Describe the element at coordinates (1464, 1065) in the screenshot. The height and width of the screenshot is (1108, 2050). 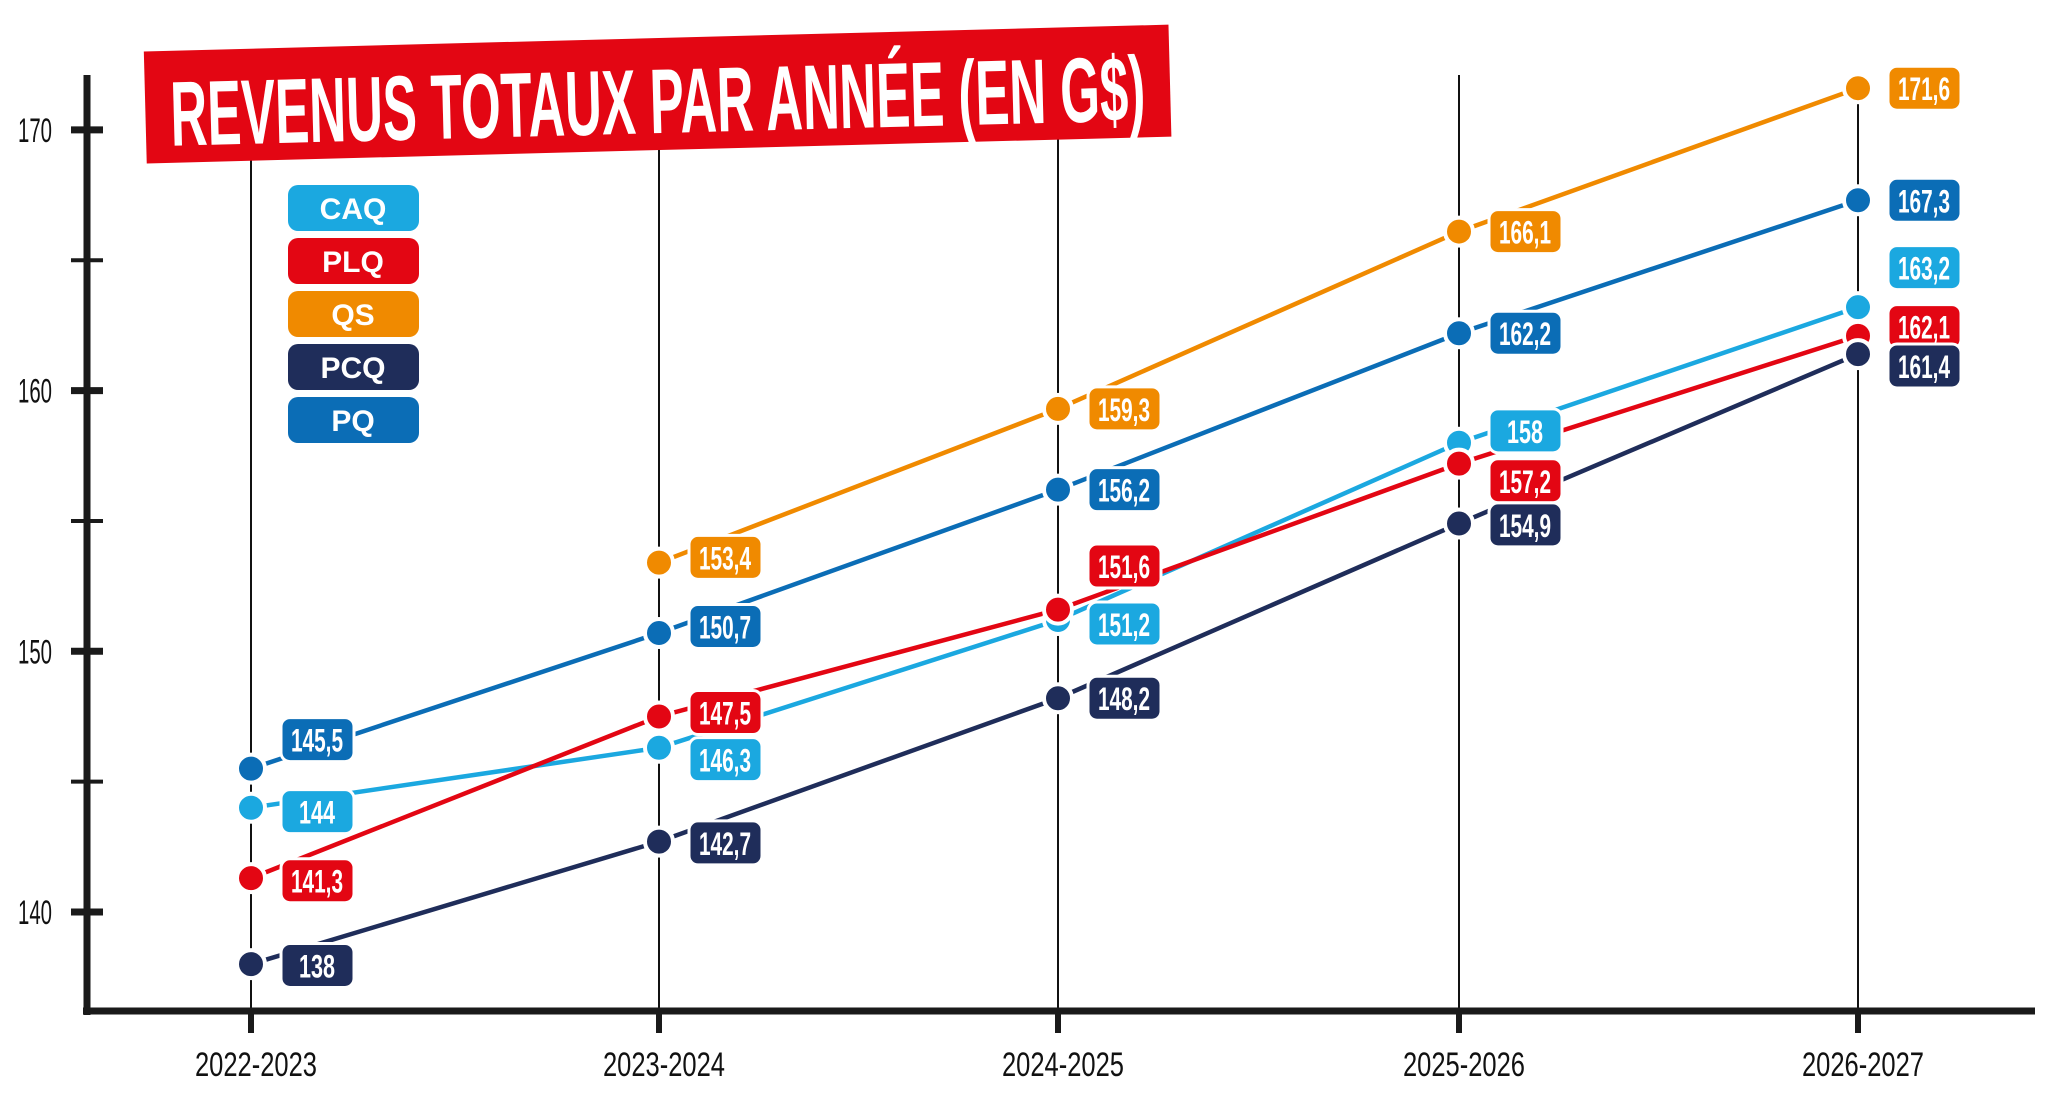
I see `x-tick-label: 2025-2026` at that location.